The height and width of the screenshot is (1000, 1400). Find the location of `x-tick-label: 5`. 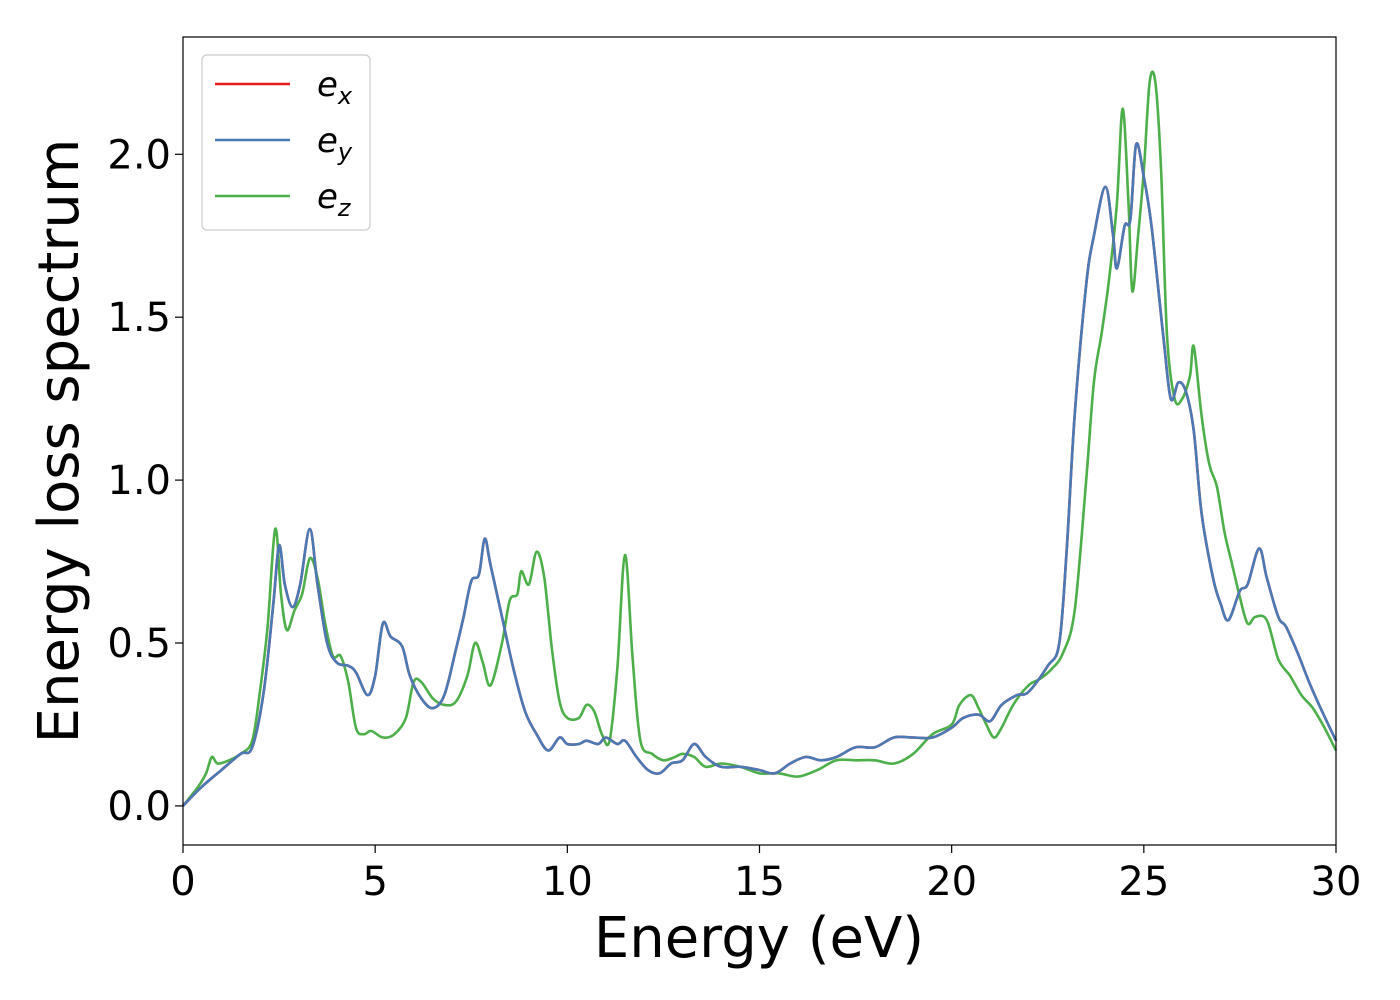

x-tick-label: 5 is located at coordinates (374, 882).